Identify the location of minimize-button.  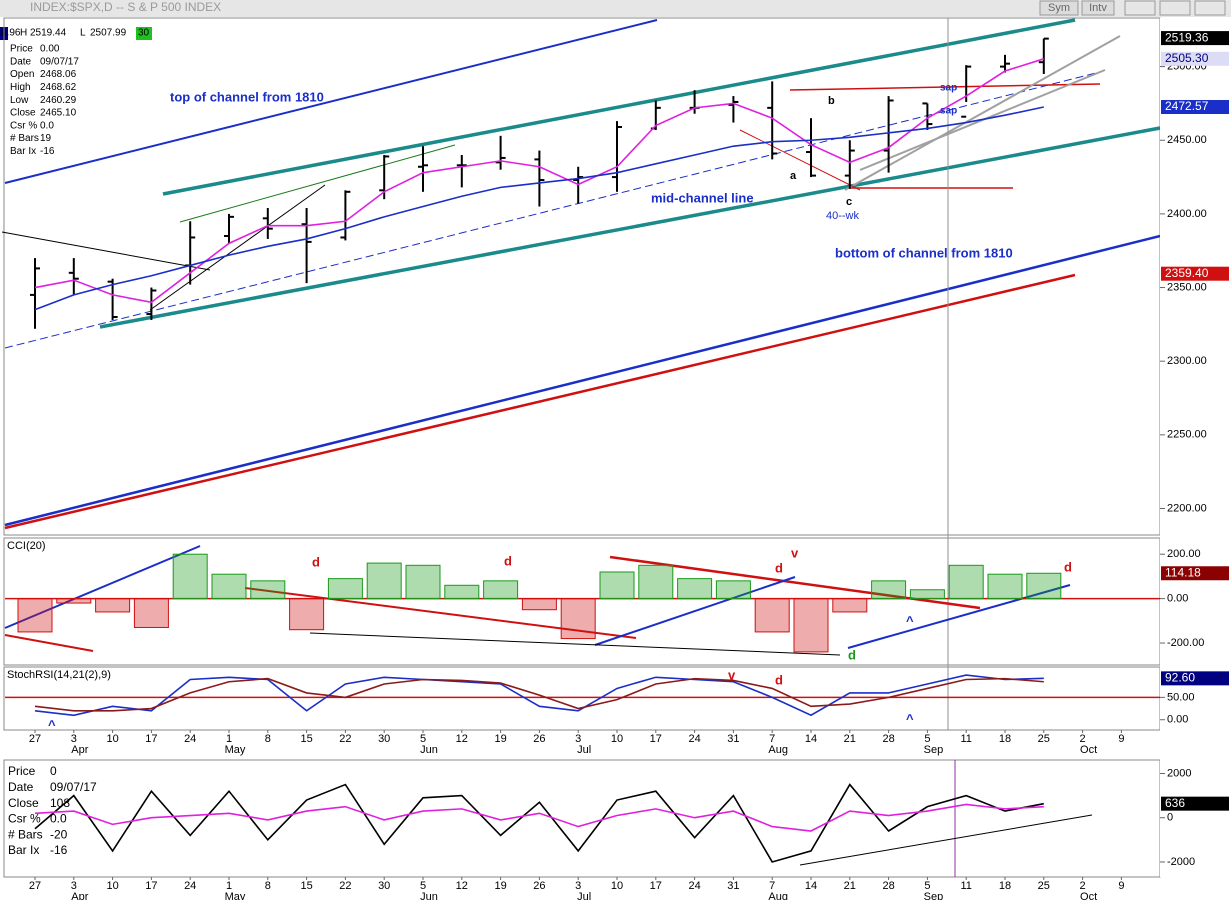
(1140, 8).